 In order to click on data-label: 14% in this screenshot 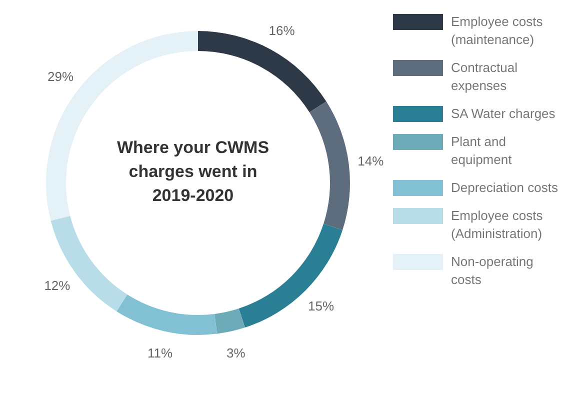, I will do `click(371, 161)`.